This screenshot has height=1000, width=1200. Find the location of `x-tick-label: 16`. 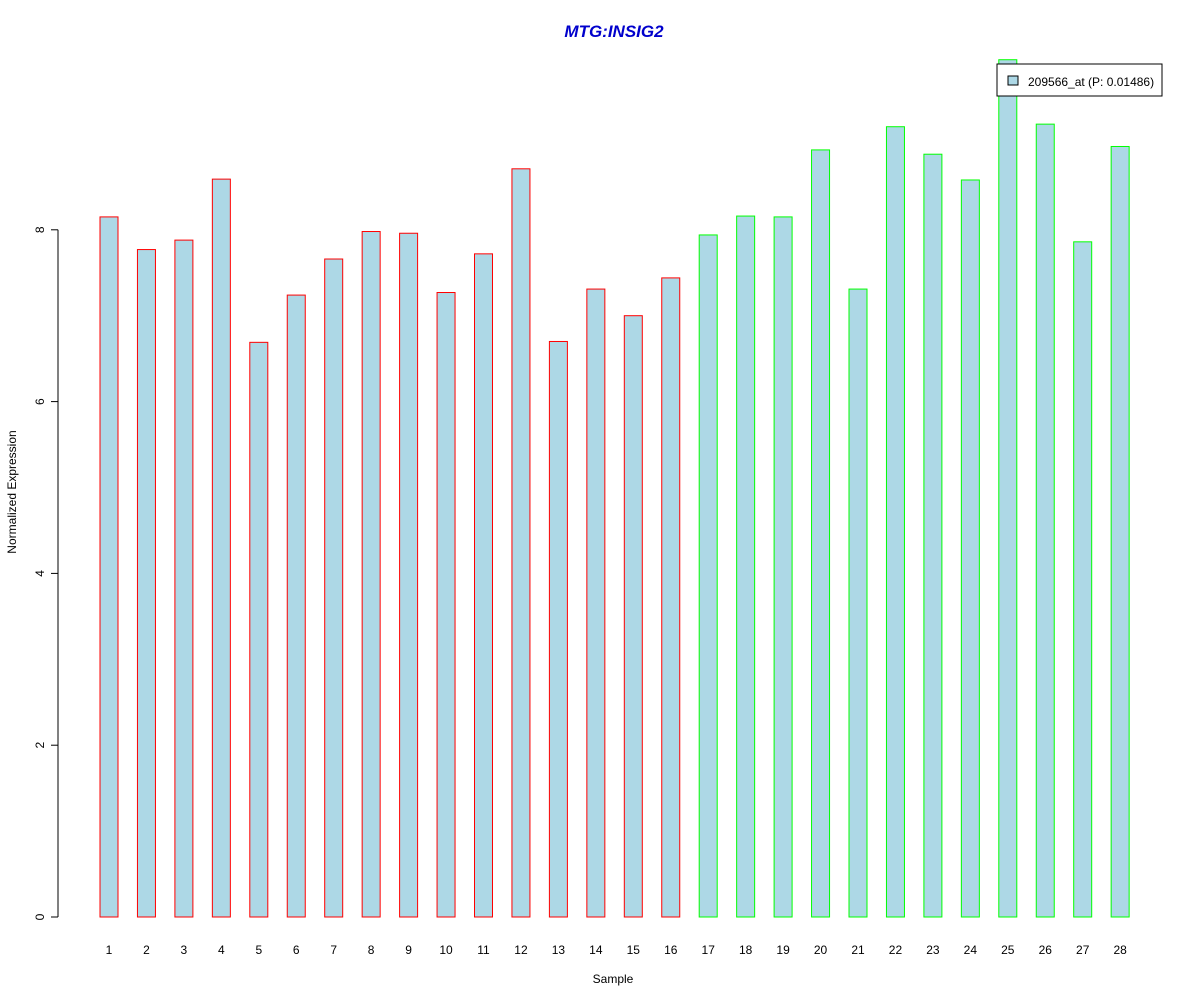

x-tick-label: 16 is located at coordinates (671, 950).